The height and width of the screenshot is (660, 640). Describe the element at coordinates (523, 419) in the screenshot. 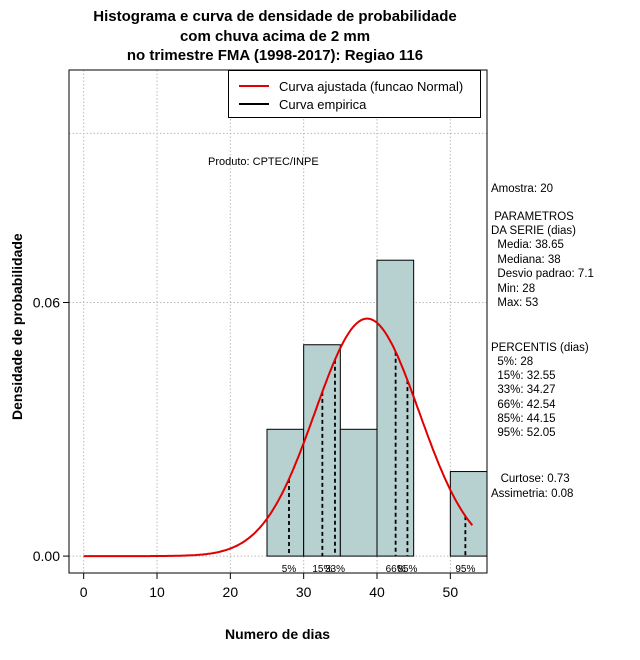

I see `stat-p85: 85%: 44.15` at that location.